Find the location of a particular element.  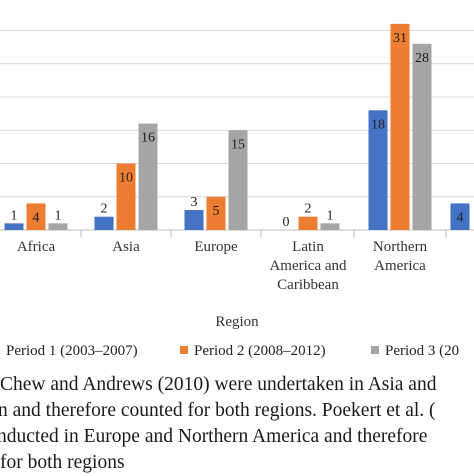

legend-label: Period 2 (2008–2012) is located at coordinates (260, 351).